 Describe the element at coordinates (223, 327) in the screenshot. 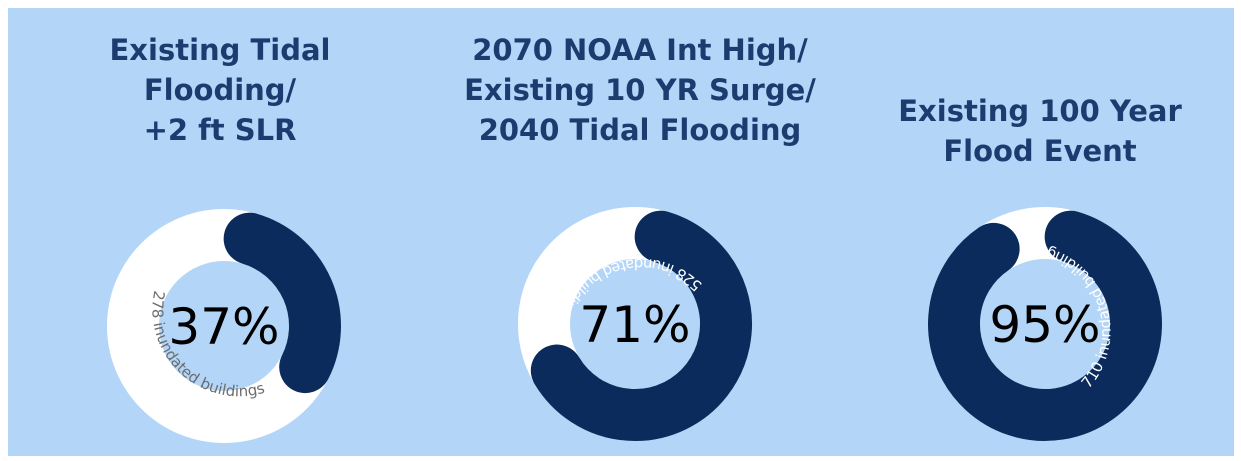

I see `chart-1-percent-label: 37%` at that location.